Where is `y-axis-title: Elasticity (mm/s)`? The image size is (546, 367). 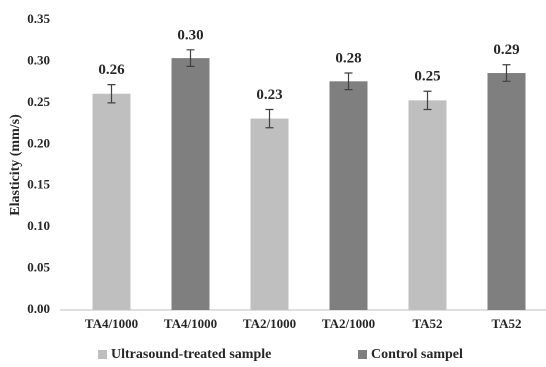 y-axis-title: Elasticity (mm/s) is located at coordinates (15, 165).